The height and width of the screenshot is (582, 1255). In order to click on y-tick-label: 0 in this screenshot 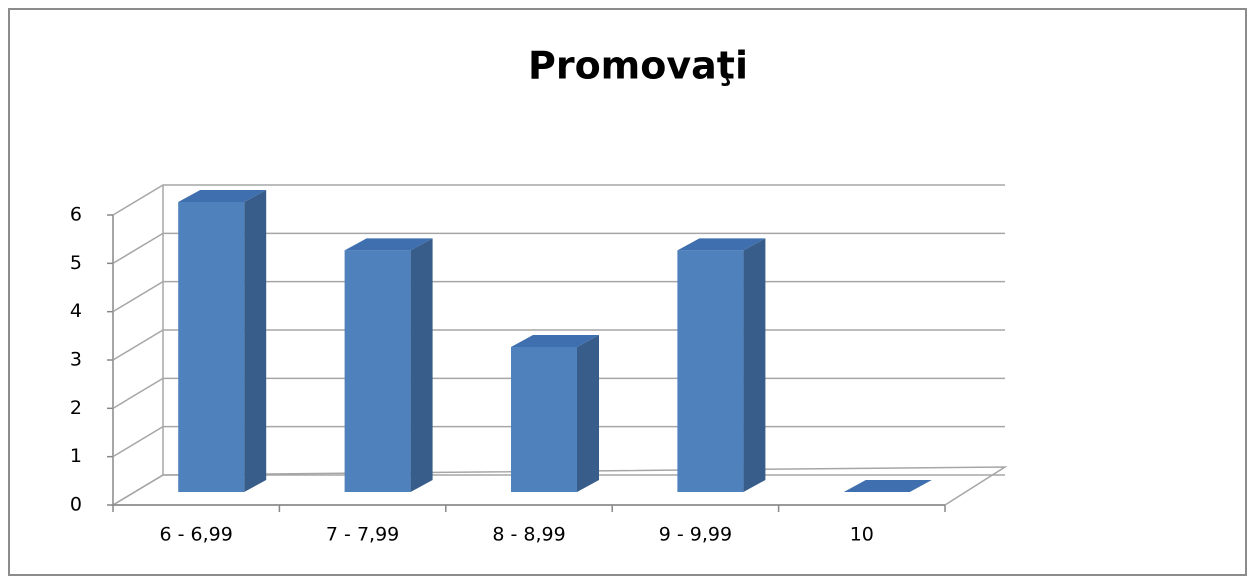, I will do `click(76, 505)`.